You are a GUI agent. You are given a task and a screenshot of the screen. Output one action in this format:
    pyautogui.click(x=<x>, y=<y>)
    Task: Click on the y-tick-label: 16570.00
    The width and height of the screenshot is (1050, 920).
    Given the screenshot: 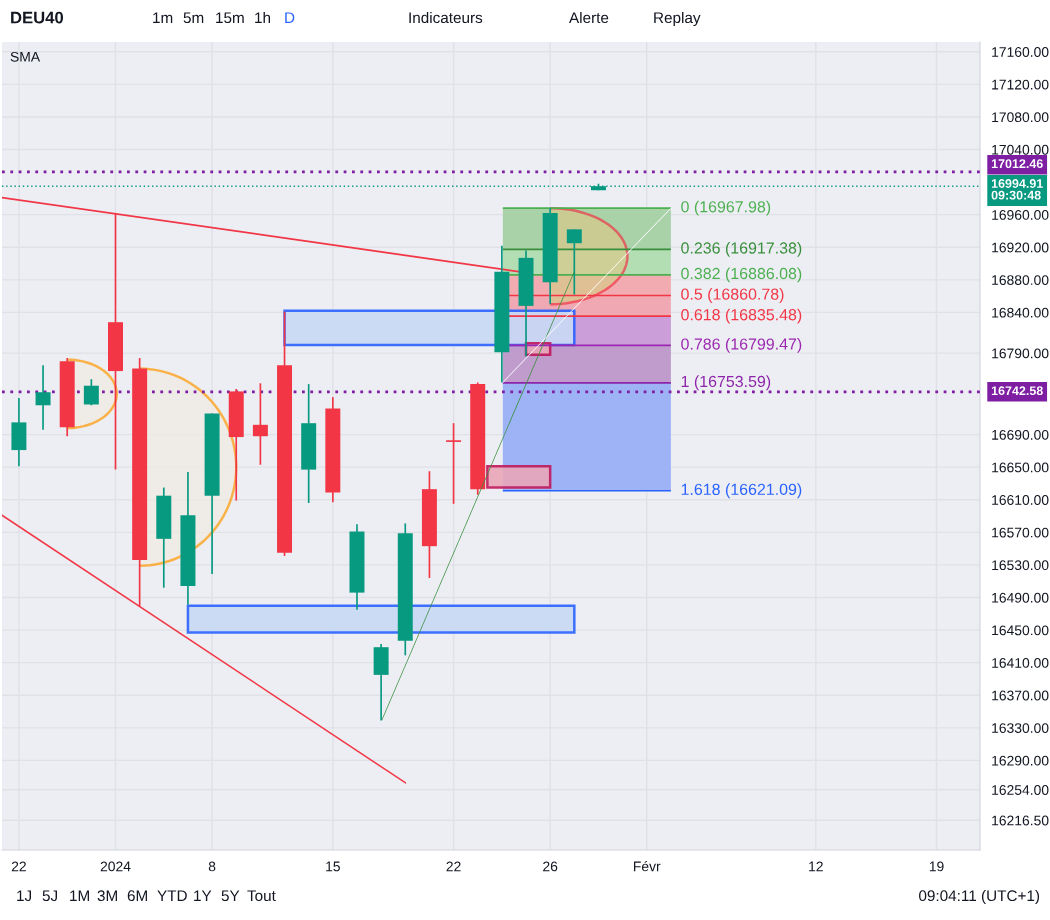 What is the action you would take?
    pyautogui.click(x=1020, y=532)
    